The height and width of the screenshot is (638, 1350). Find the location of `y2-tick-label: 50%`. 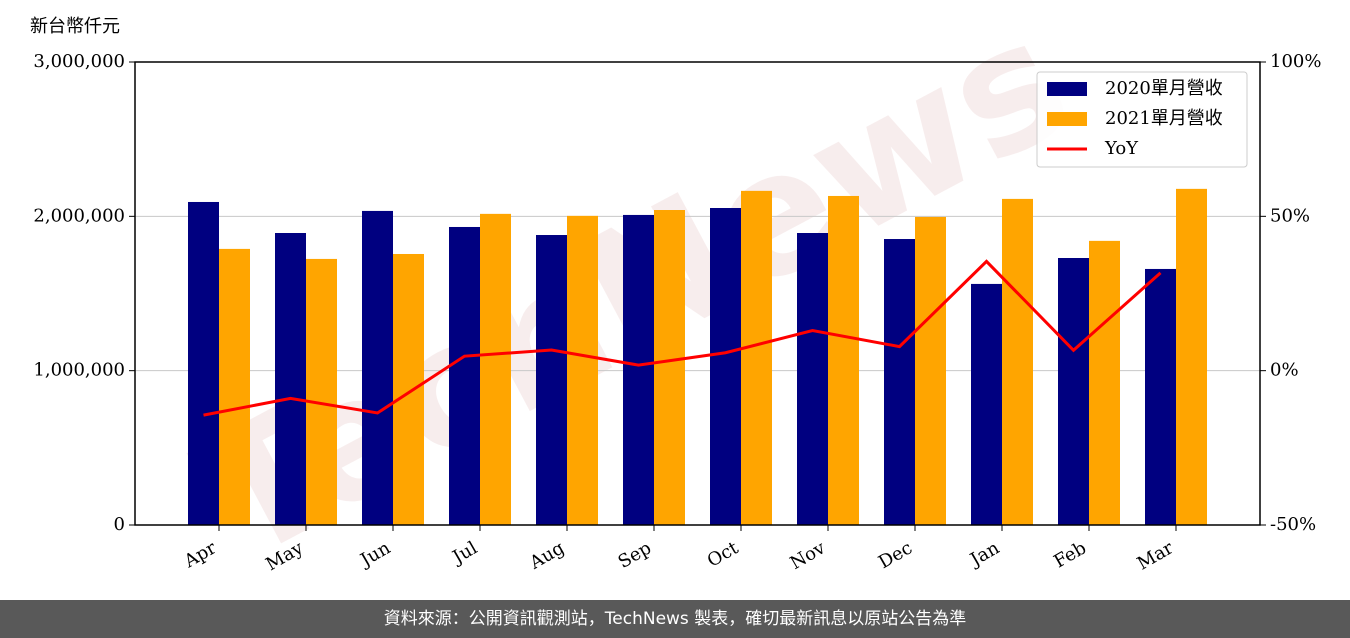

y2-tick-label: 50% is located at coordinates (1290, 215).